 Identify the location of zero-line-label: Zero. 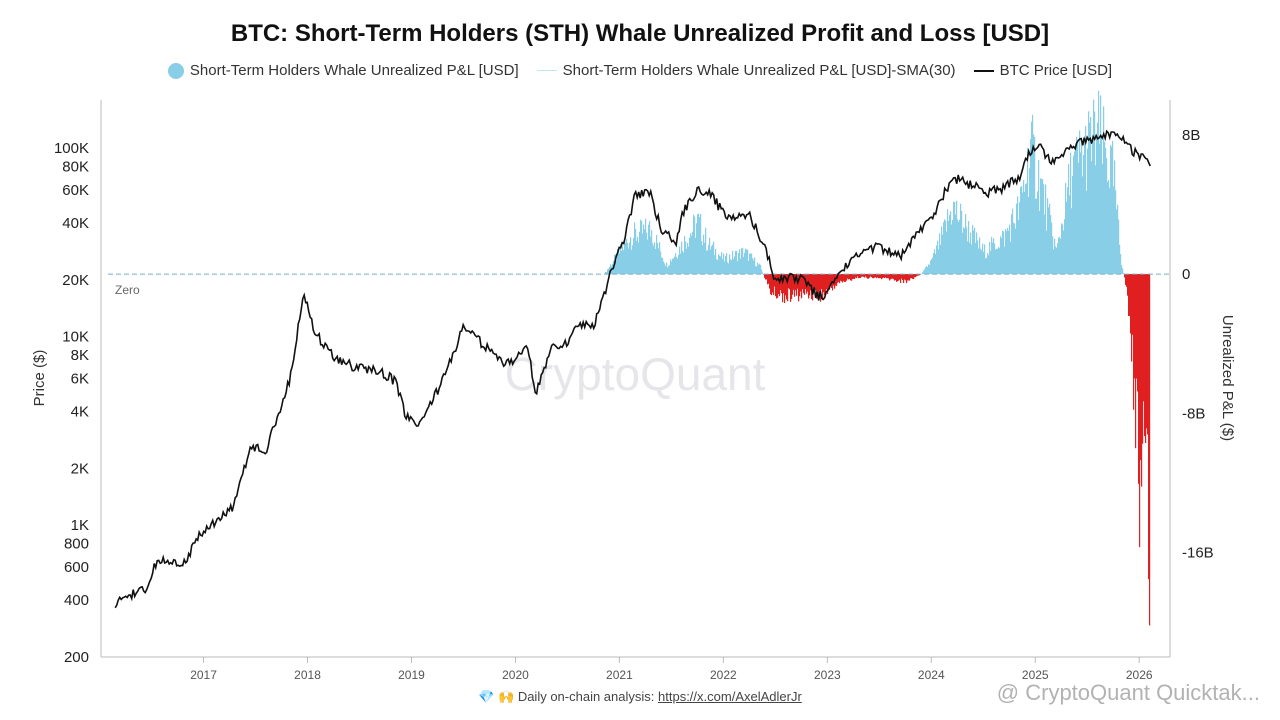
(127, 290).